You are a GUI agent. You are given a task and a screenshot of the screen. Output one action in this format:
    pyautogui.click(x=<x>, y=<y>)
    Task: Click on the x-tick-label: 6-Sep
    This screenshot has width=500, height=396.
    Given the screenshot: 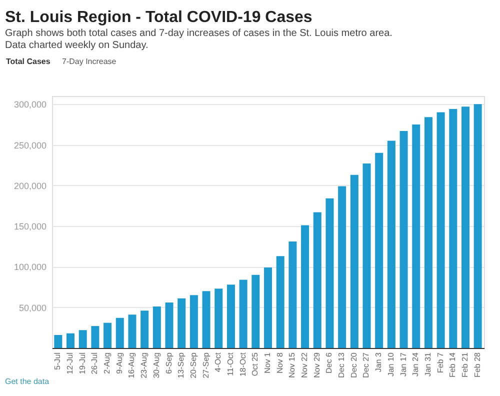 What is the action you would take?
    pyautogui.click(x=169, y=363)
    